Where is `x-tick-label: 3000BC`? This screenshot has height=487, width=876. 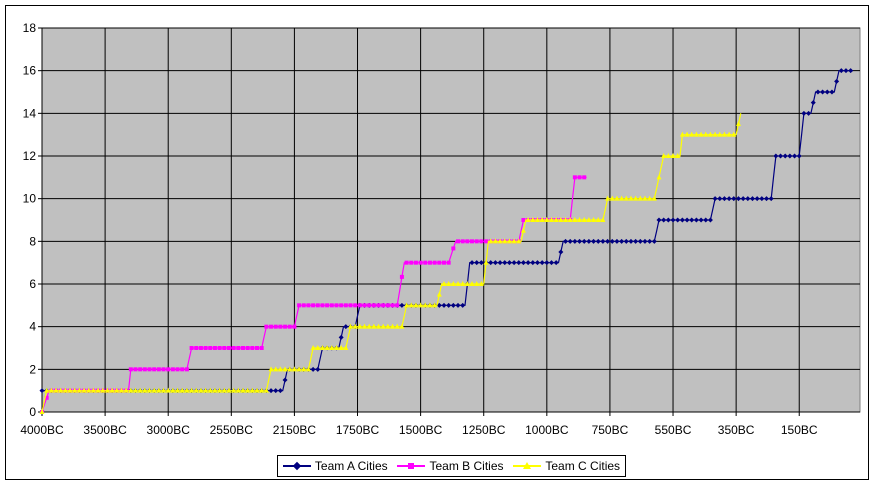 x-tick-label: 3000BC is located at coordinates (169, 430).